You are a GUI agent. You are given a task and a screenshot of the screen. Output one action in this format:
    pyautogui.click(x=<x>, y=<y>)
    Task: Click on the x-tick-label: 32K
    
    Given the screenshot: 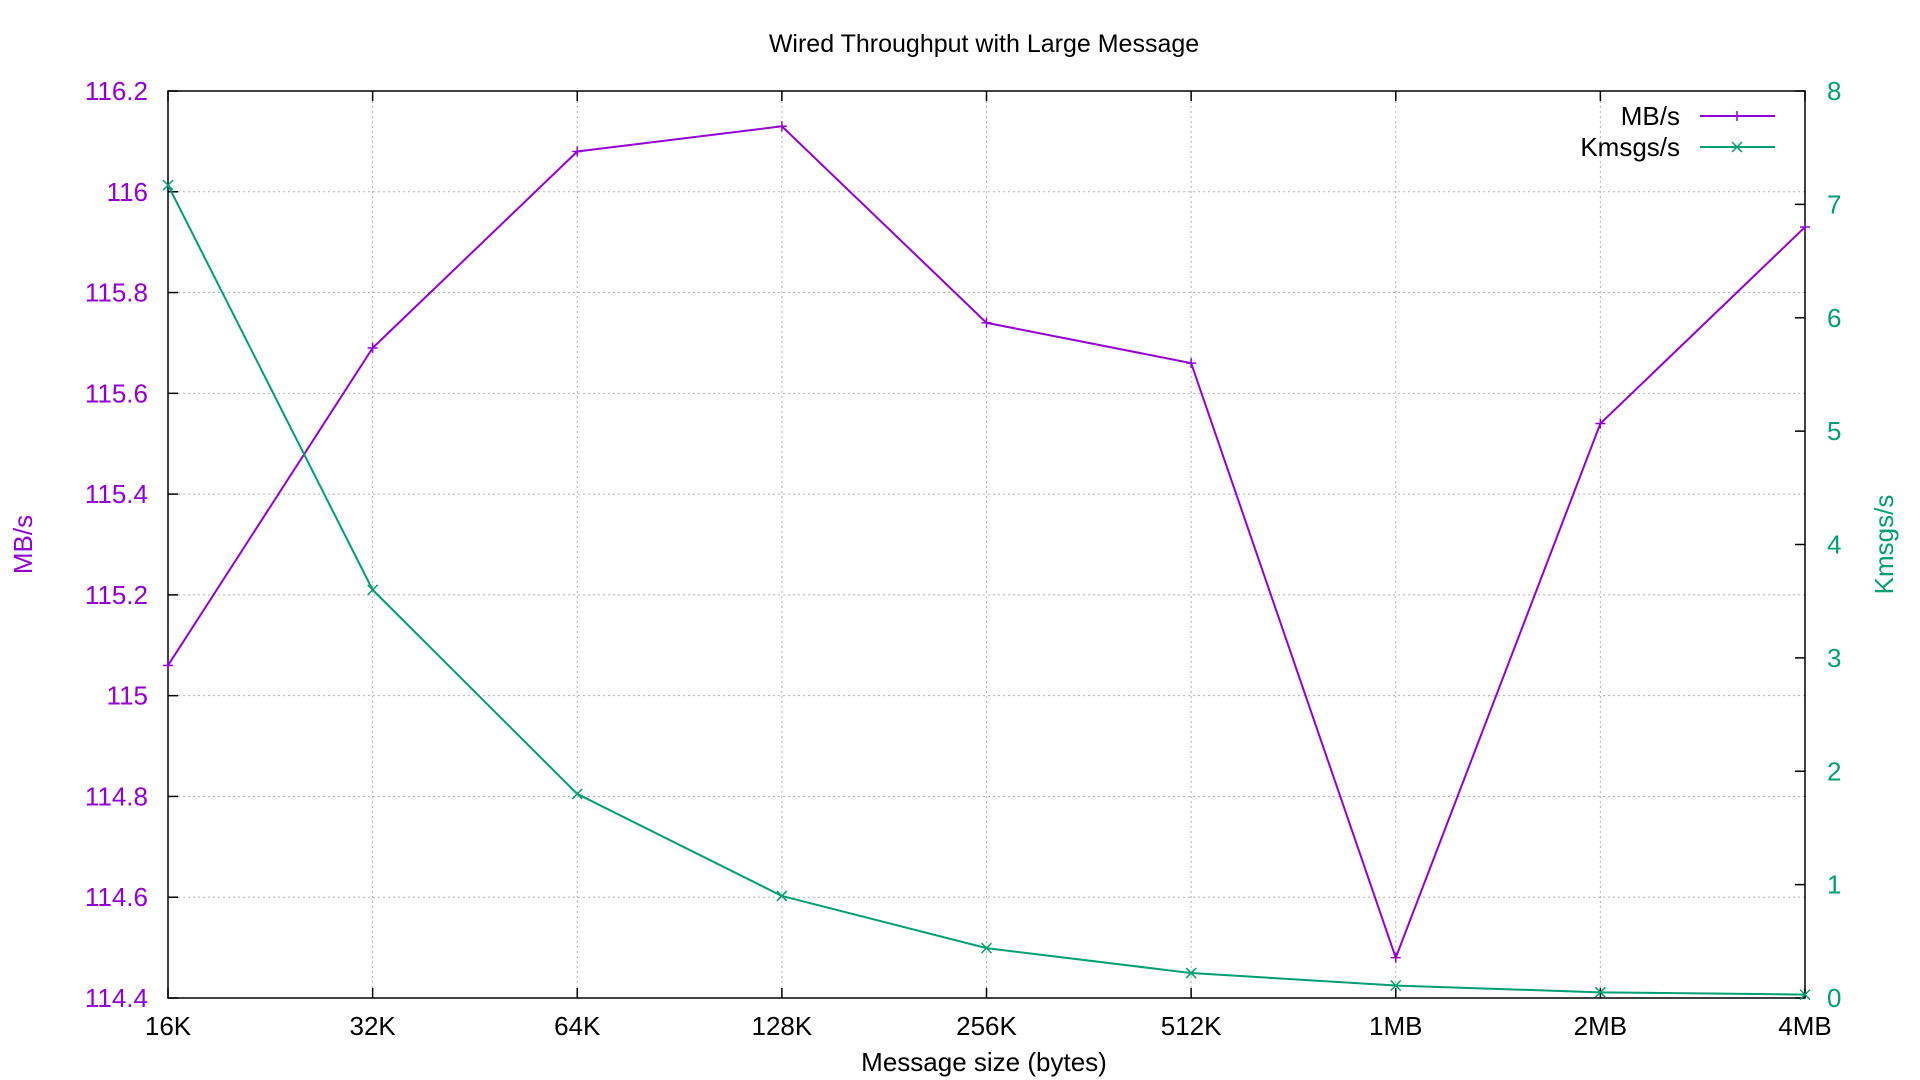 What is the action you would take?
    pyautogui.click(x=372, y=1026)
    